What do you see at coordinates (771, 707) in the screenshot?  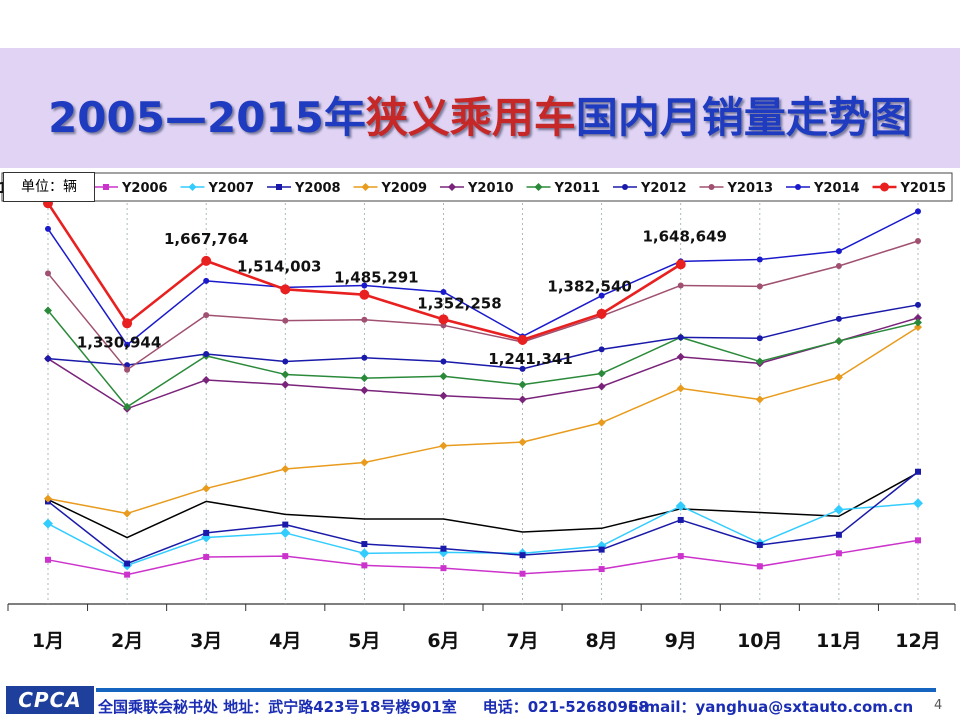 I see `footer-email: E-mail：yanghua@sxtauto.com.cn` at bounding box center [771, 707].